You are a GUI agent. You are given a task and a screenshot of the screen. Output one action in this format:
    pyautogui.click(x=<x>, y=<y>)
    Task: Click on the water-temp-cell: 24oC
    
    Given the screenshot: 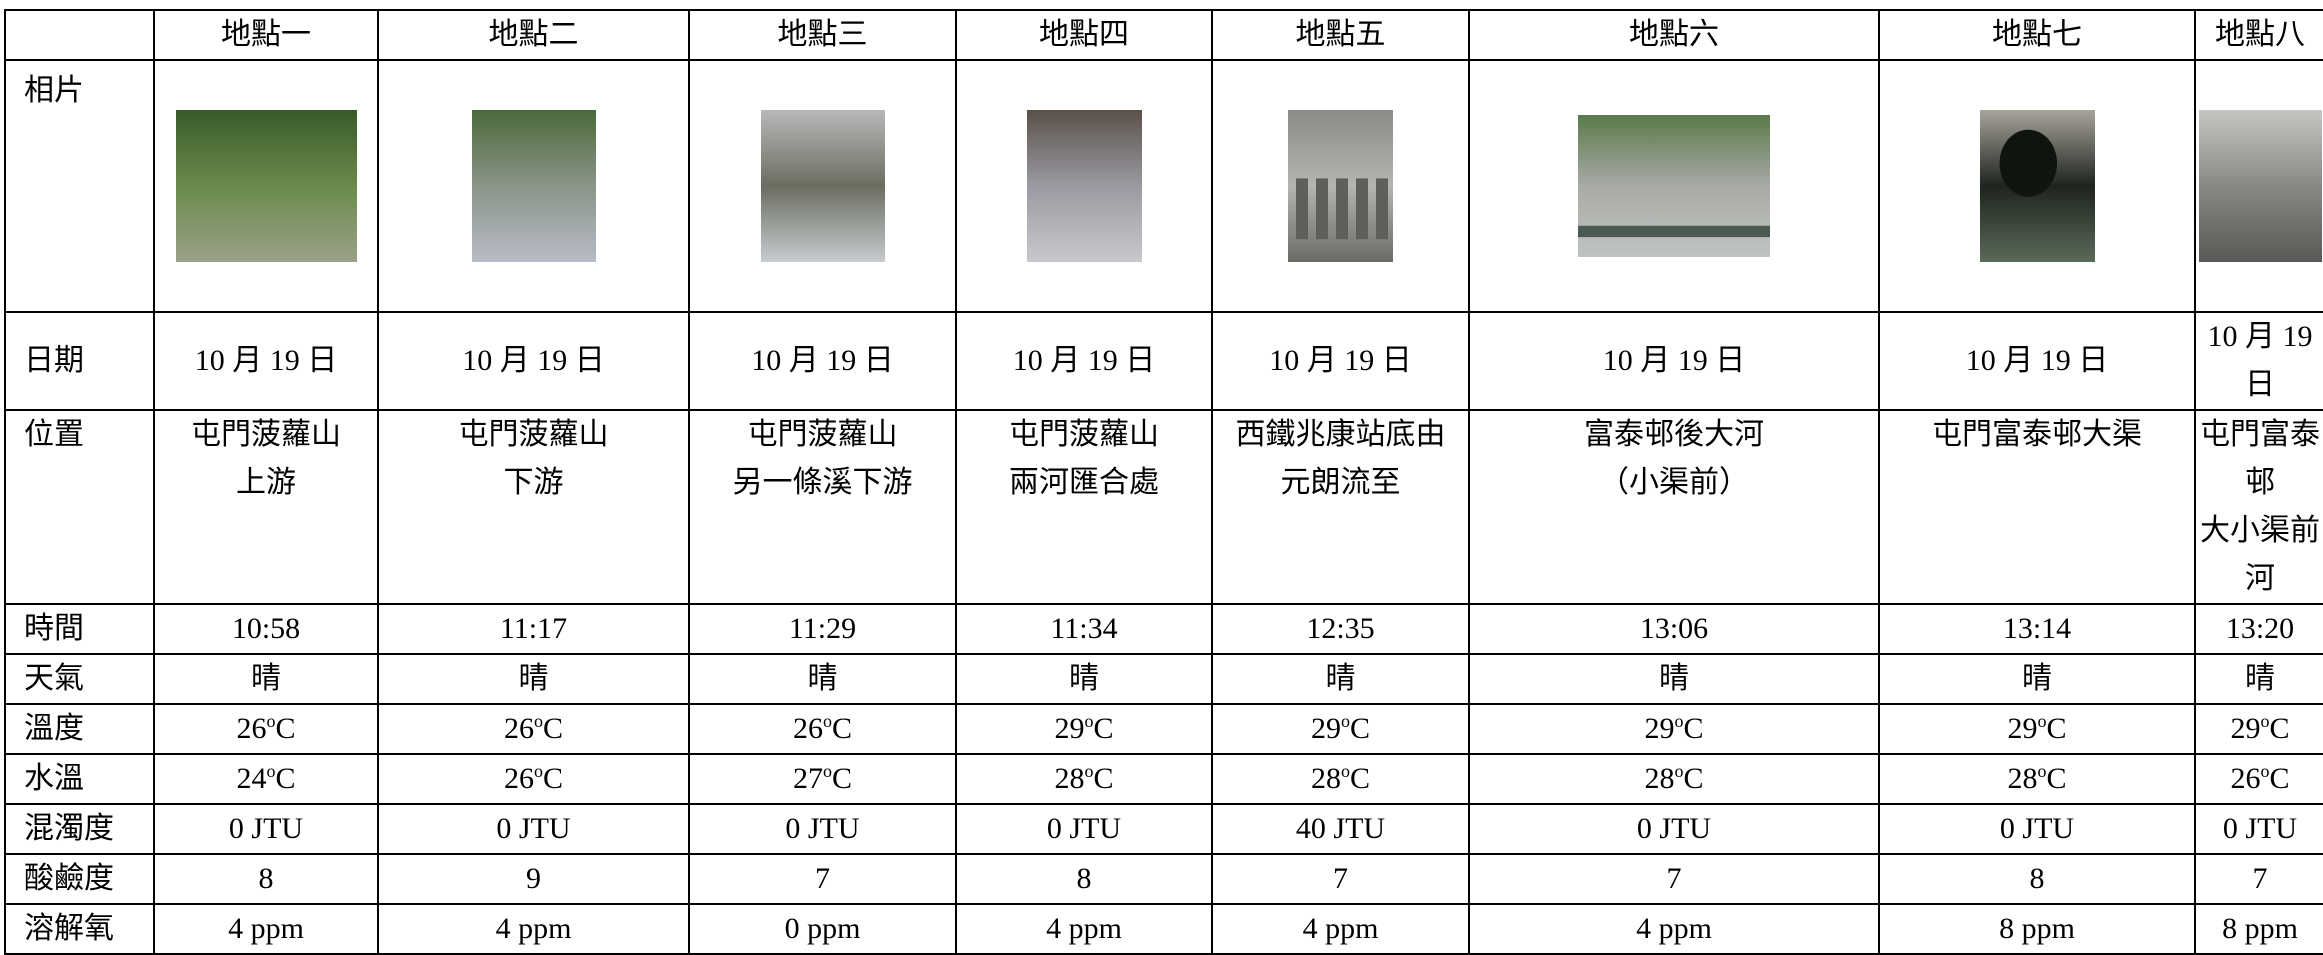 What is the action you would take?
    pyautogui.click(x=266, y=779)
    